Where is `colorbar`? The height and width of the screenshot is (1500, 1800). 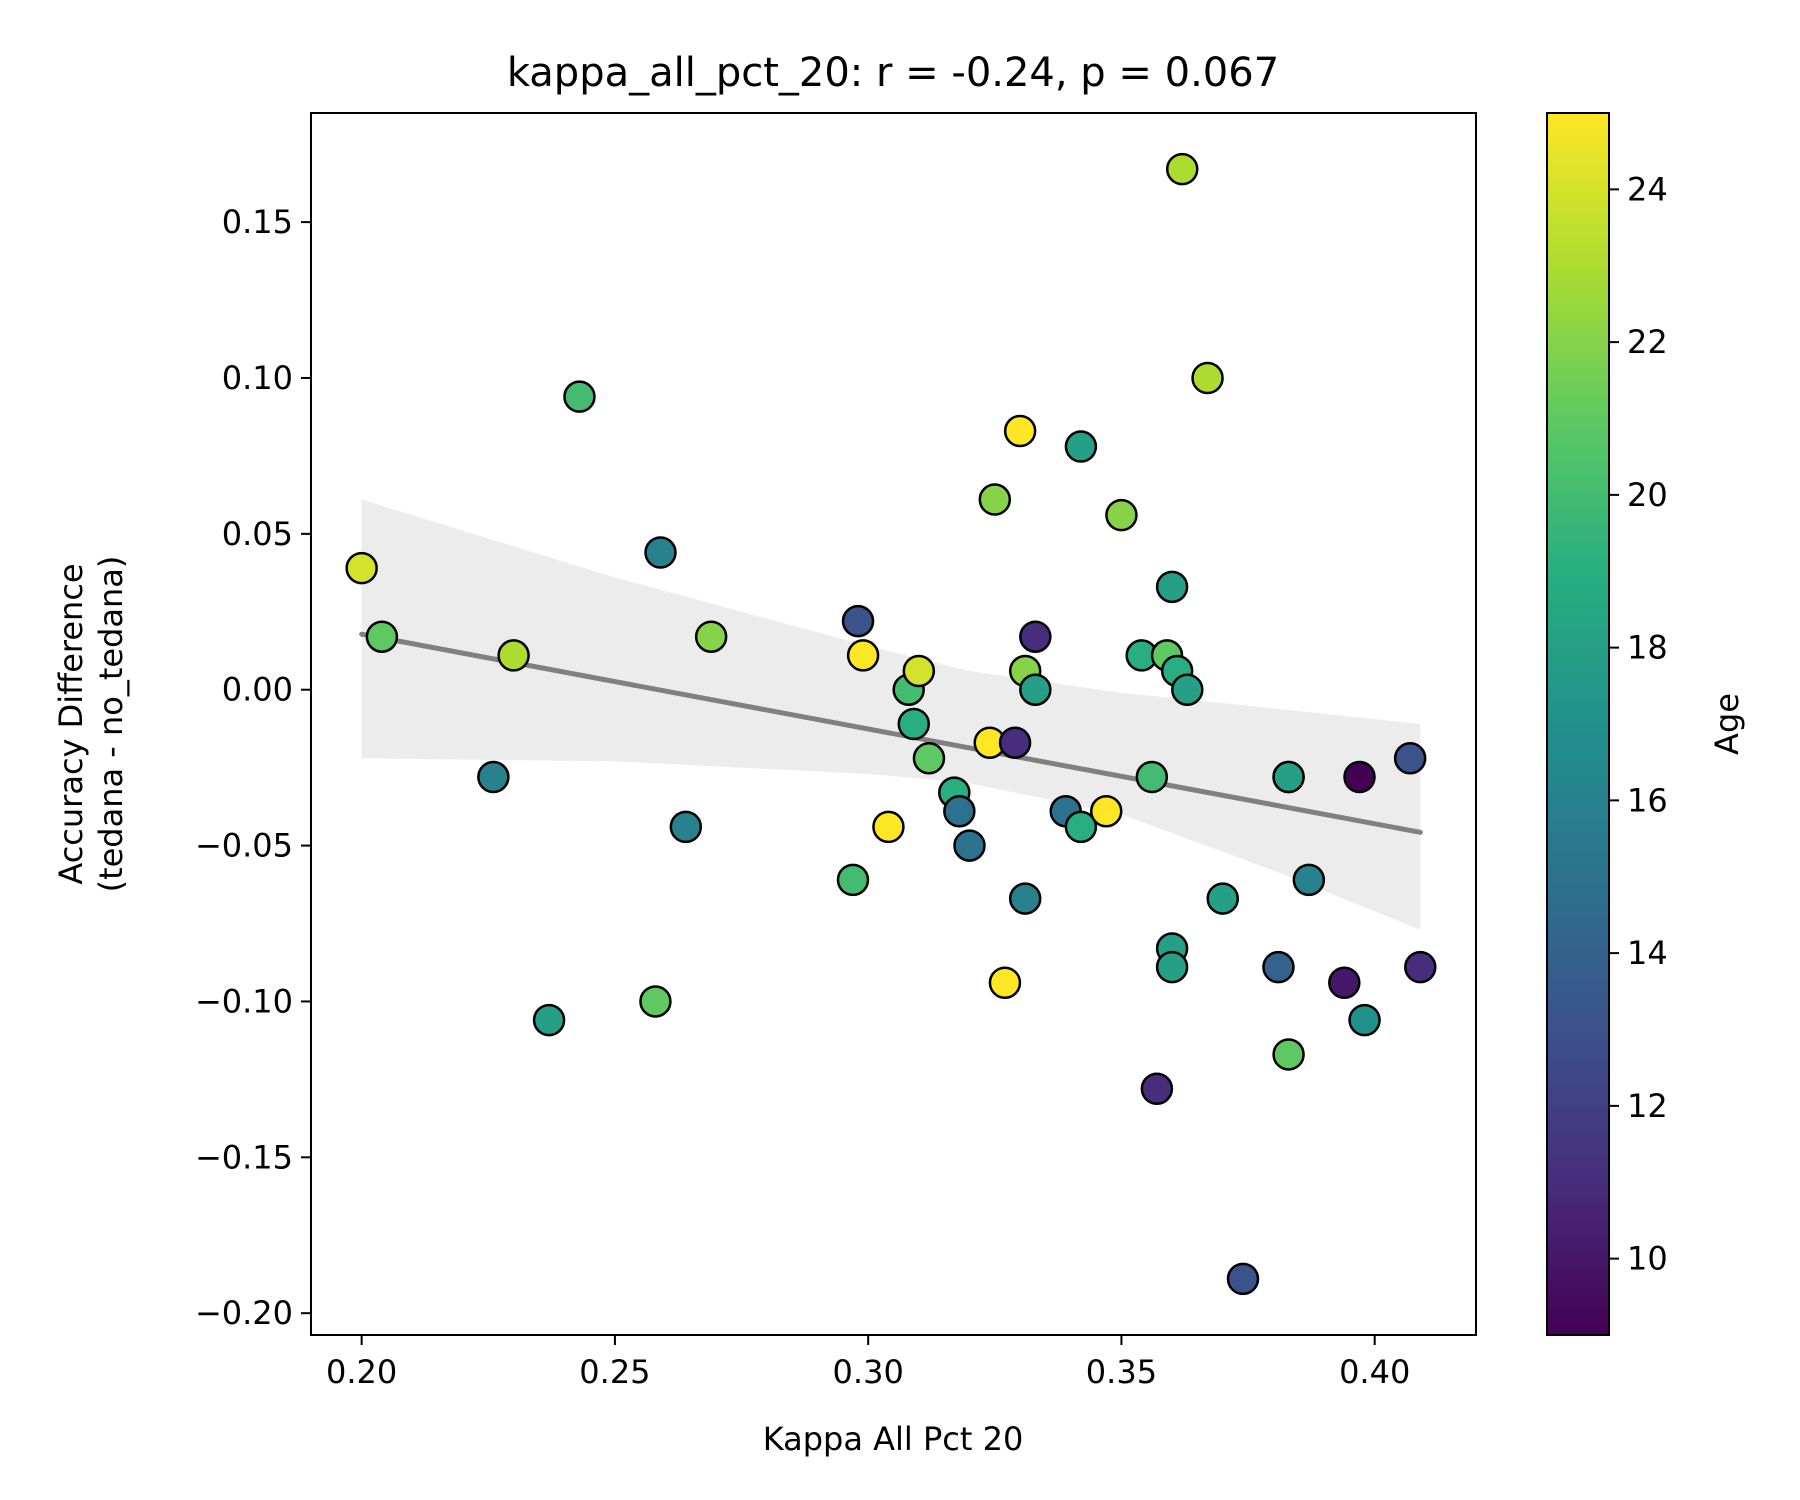 colorbar is located at coordinates (1578, 724).